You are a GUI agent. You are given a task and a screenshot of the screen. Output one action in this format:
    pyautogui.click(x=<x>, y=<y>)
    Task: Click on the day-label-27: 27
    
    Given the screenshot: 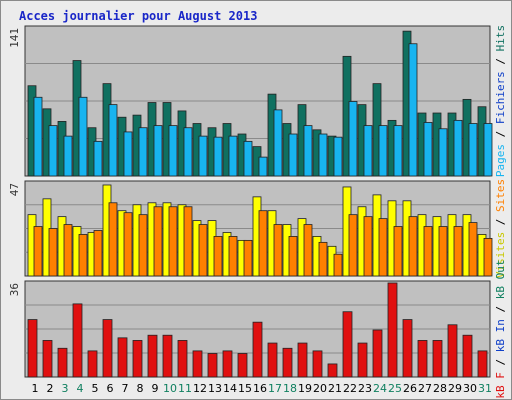 What is the action you would take?
    pyautogui.click(x=425, y=388)
    